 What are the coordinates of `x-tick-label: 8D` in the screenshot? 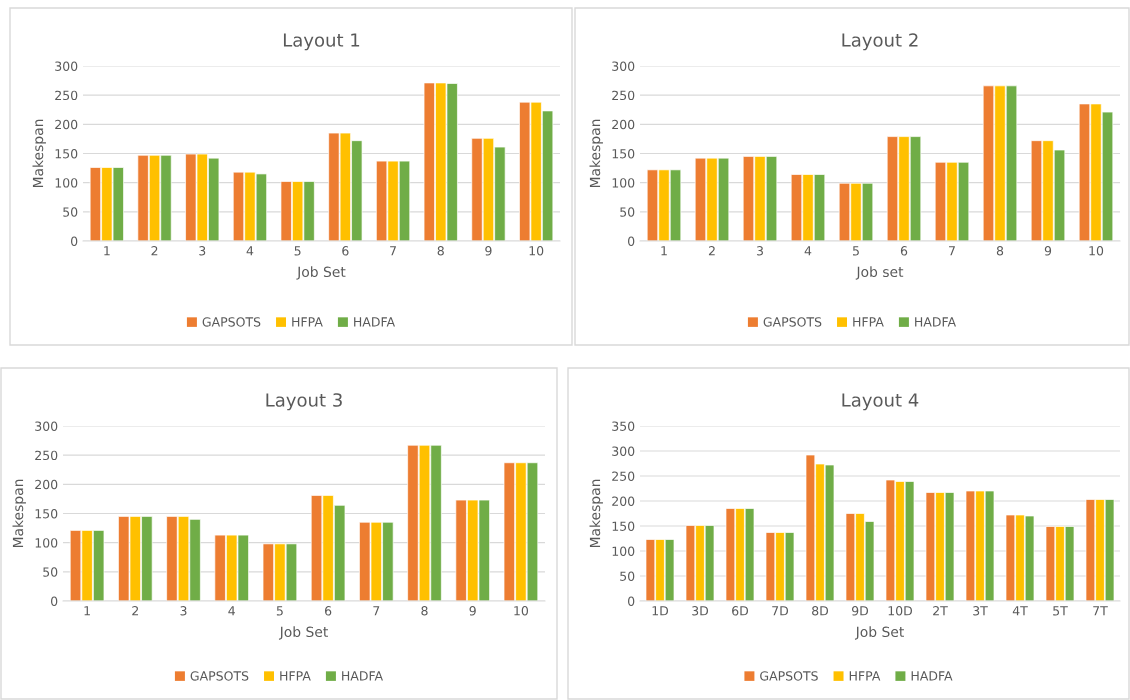 It's located at (820, 611).